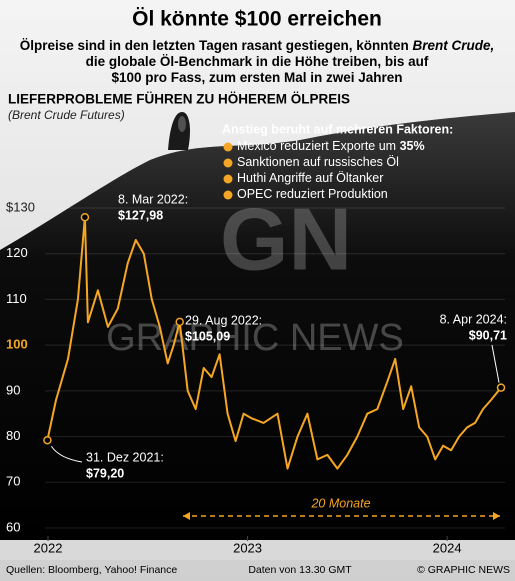  What do you see at coordinates (447, 547) in the screenshot?
I see `x-tick-label: 2024` at bounding box center [447, 547].